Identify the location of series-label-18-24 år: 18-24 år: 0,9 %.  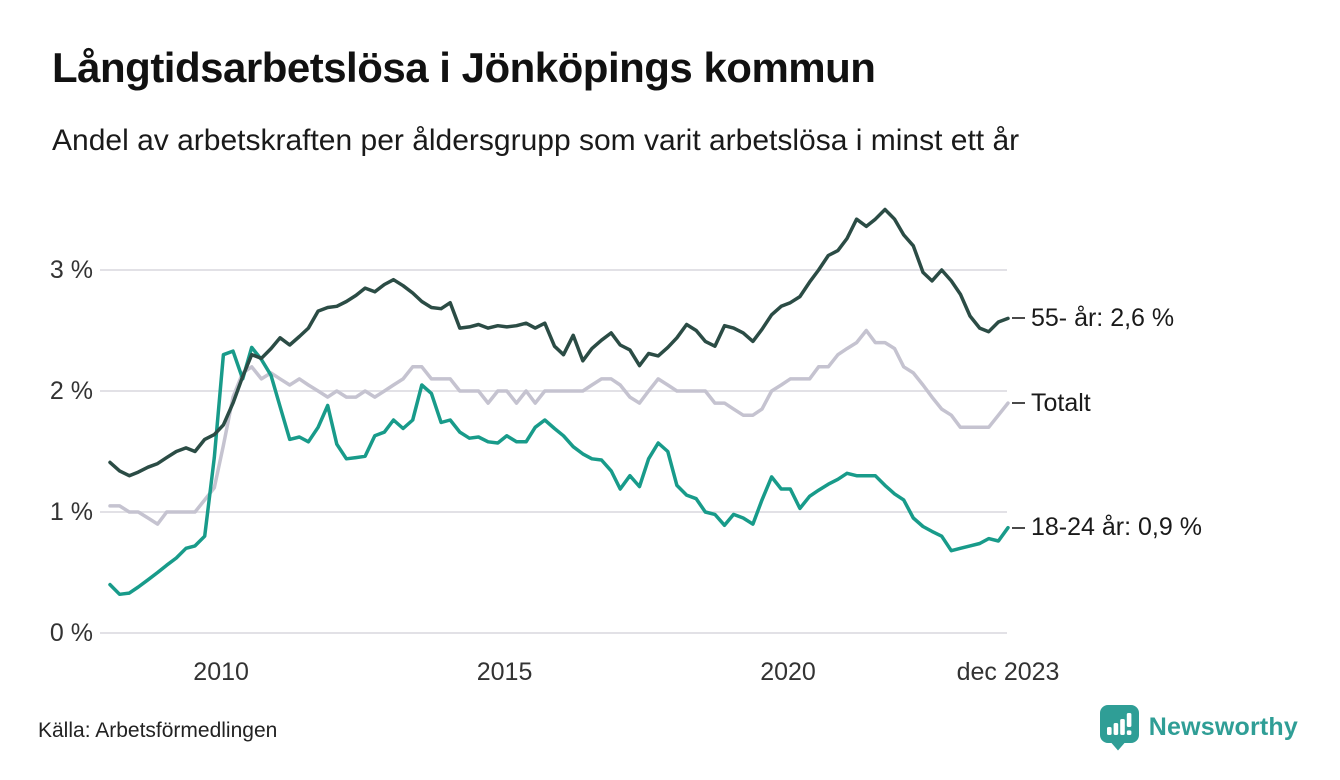
(1107, 528).